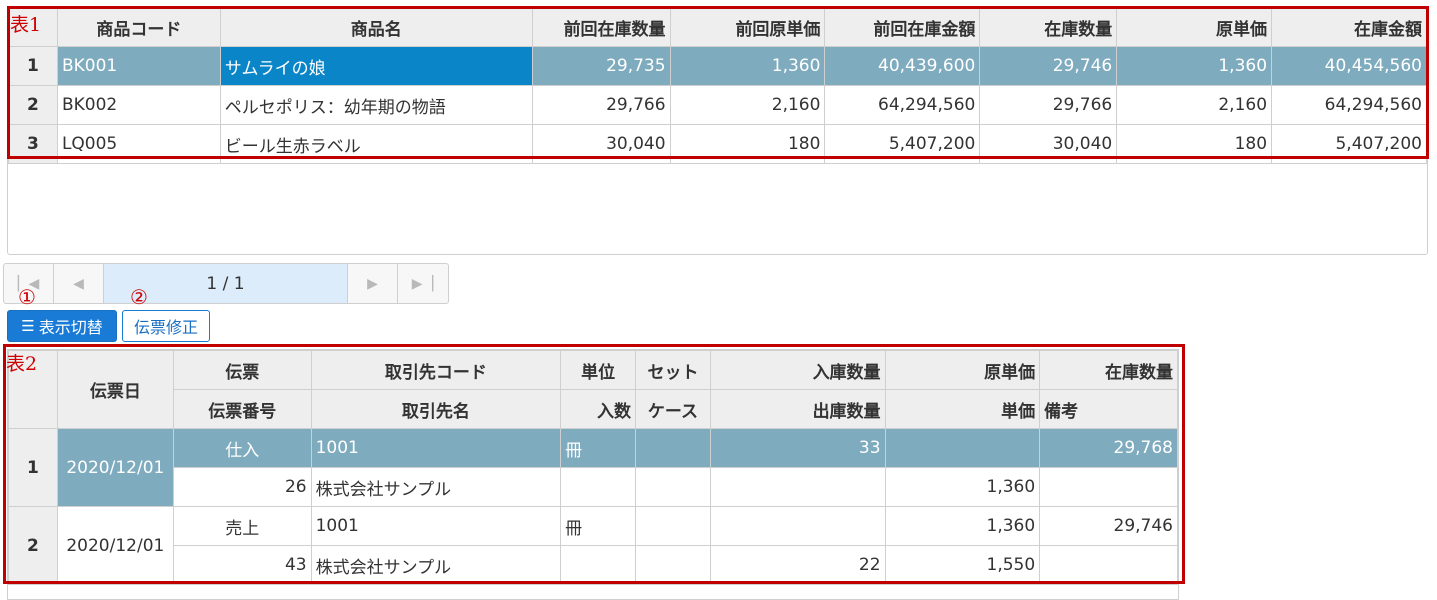  Describe the element at coordinates (422, 283) in the screenshot. I see `last-page-button: ▶▕` at that location.